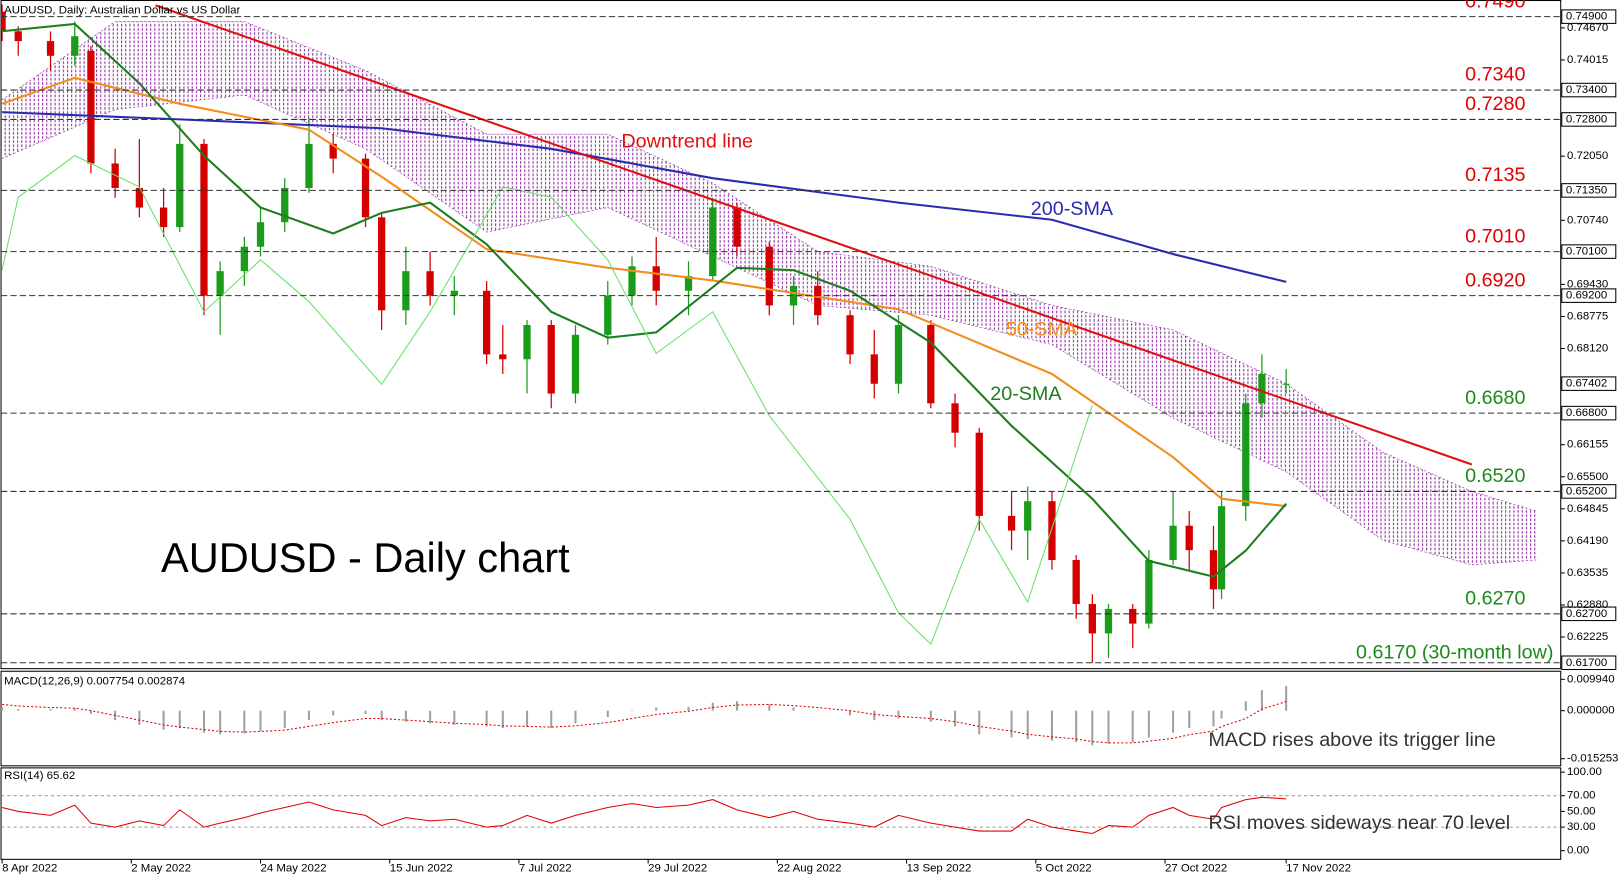  Describe the element at coordinates (1587, 445) in the screenshot. I see `y-tick-label: 0.66155` at that location.